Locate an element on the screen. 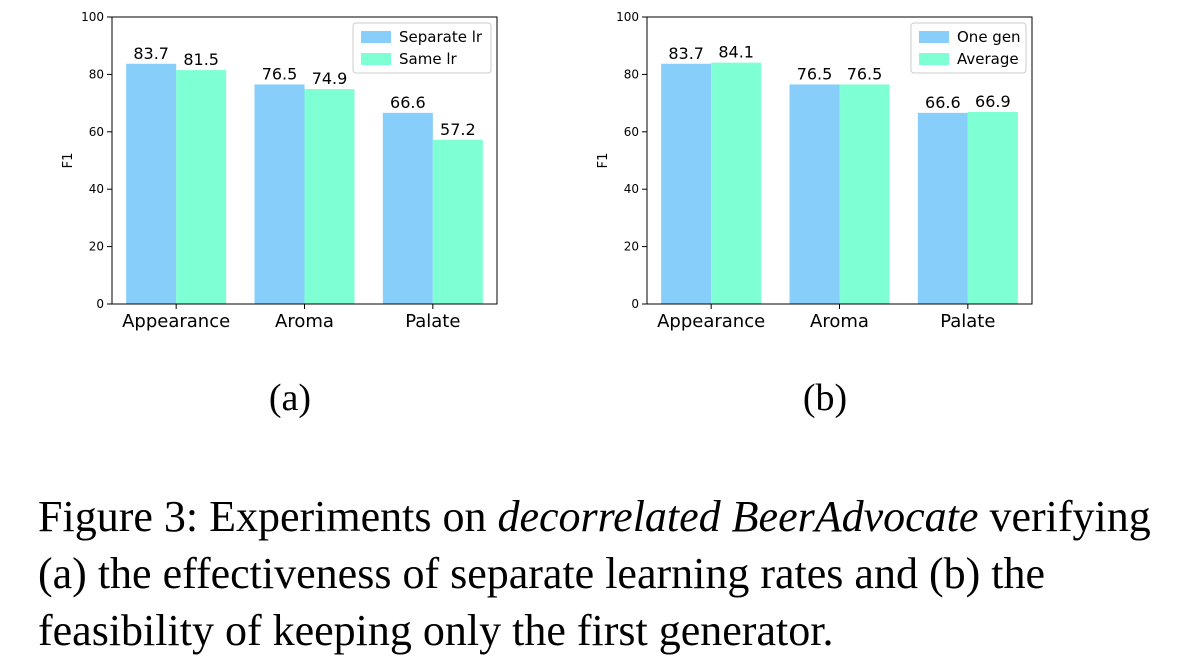  data-label: 66.9 is located at coordinates (993, 101).